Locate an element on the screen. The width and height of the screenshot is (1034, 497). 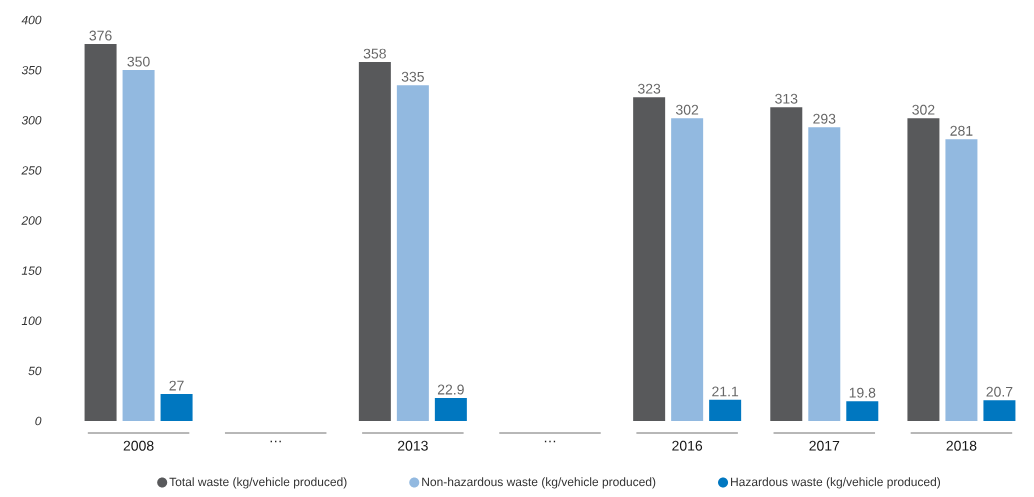
x-tick-label: 2013 is located at coordinates (412, 445).